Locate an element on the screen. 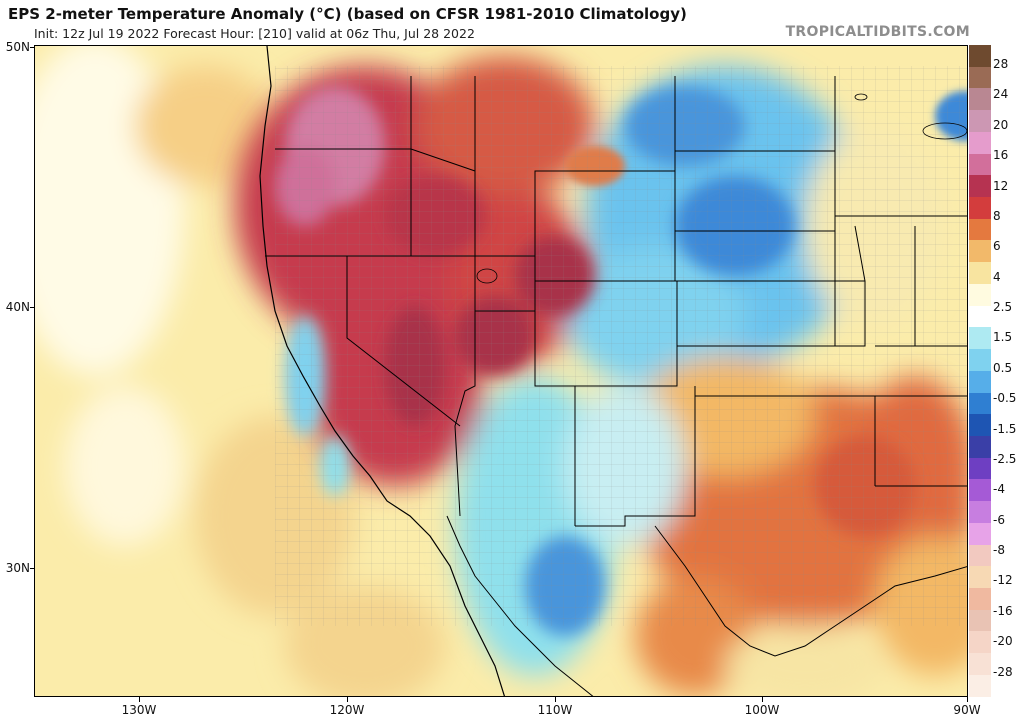 This screenshot has height=718, width=1024. colorbar-label: 0.5 is located at coordinates (1003, 367).